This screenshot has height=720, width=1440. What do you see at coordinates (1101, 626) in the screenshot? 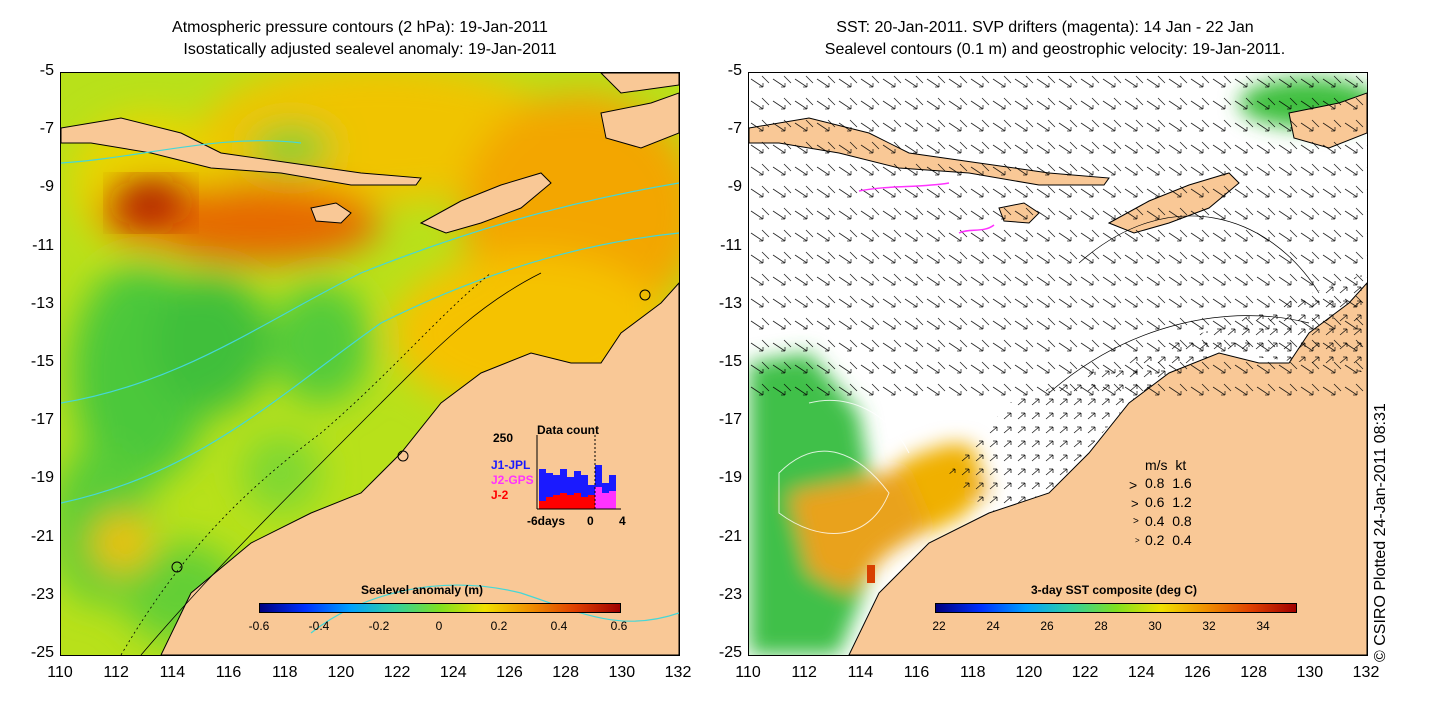
I see `sst-colorbar-tick: 28` at bounding box center [1101, 626].